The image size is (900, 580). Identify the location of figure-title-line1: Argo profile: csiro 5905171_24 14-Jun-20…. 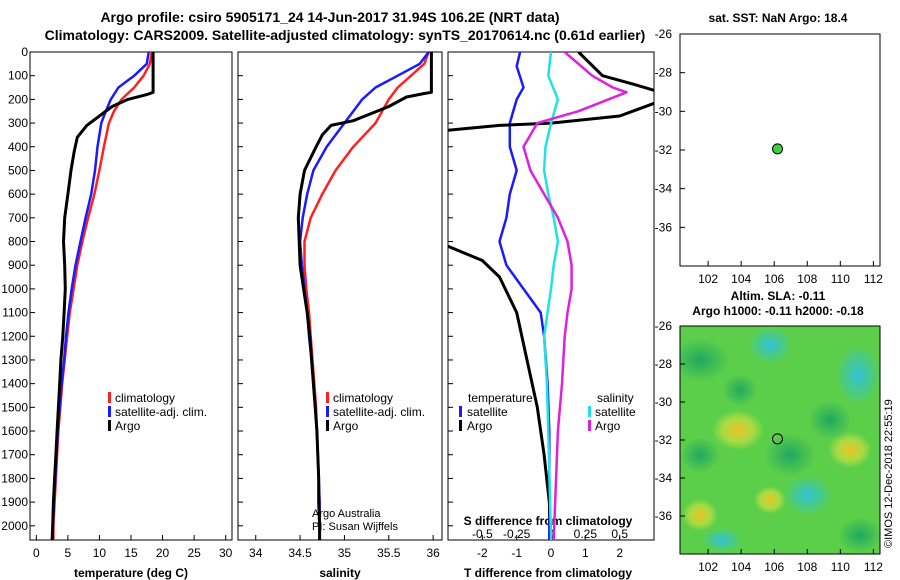
(329, 17).